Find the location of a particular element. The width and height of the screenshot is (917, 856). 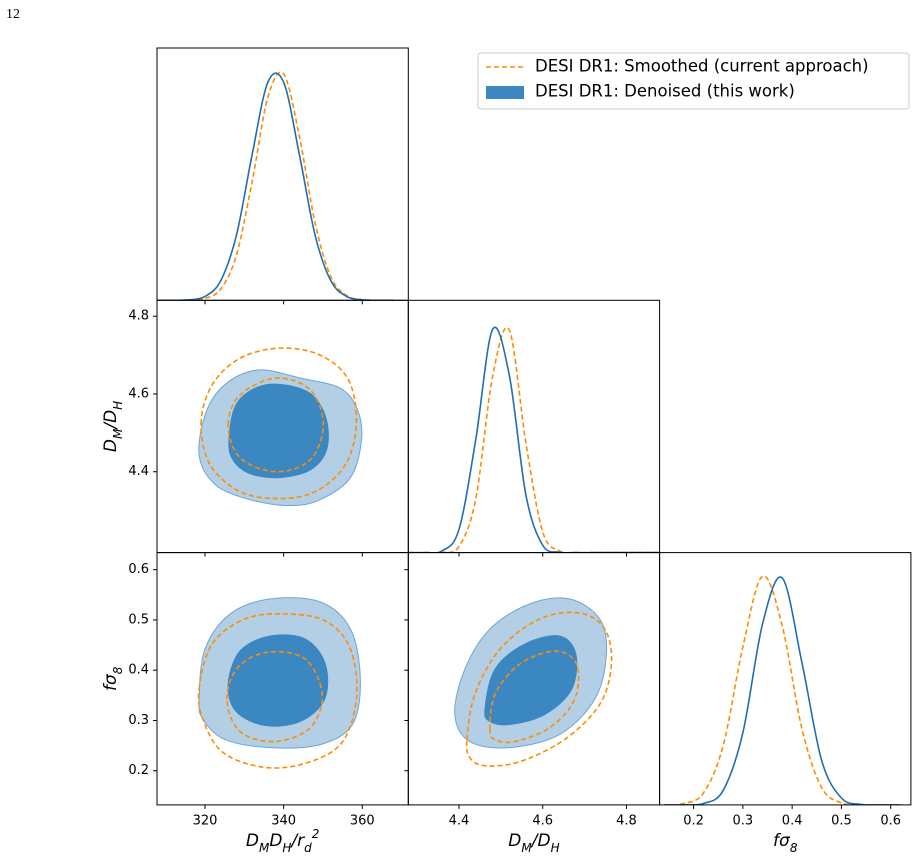

y-tick-label: 4.8 is located at coordinates (138, 316).